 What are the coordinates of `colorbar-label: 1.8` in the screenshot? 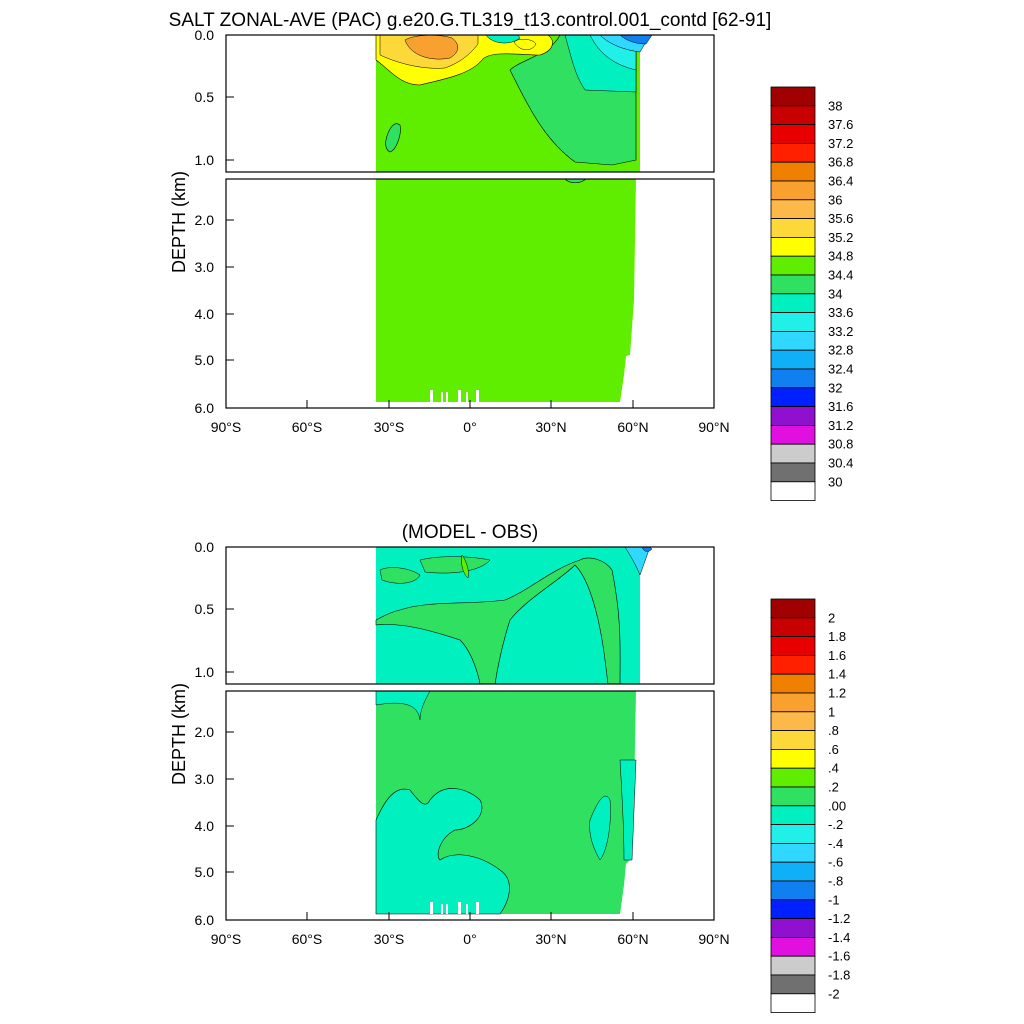 It's located at (837, 636).